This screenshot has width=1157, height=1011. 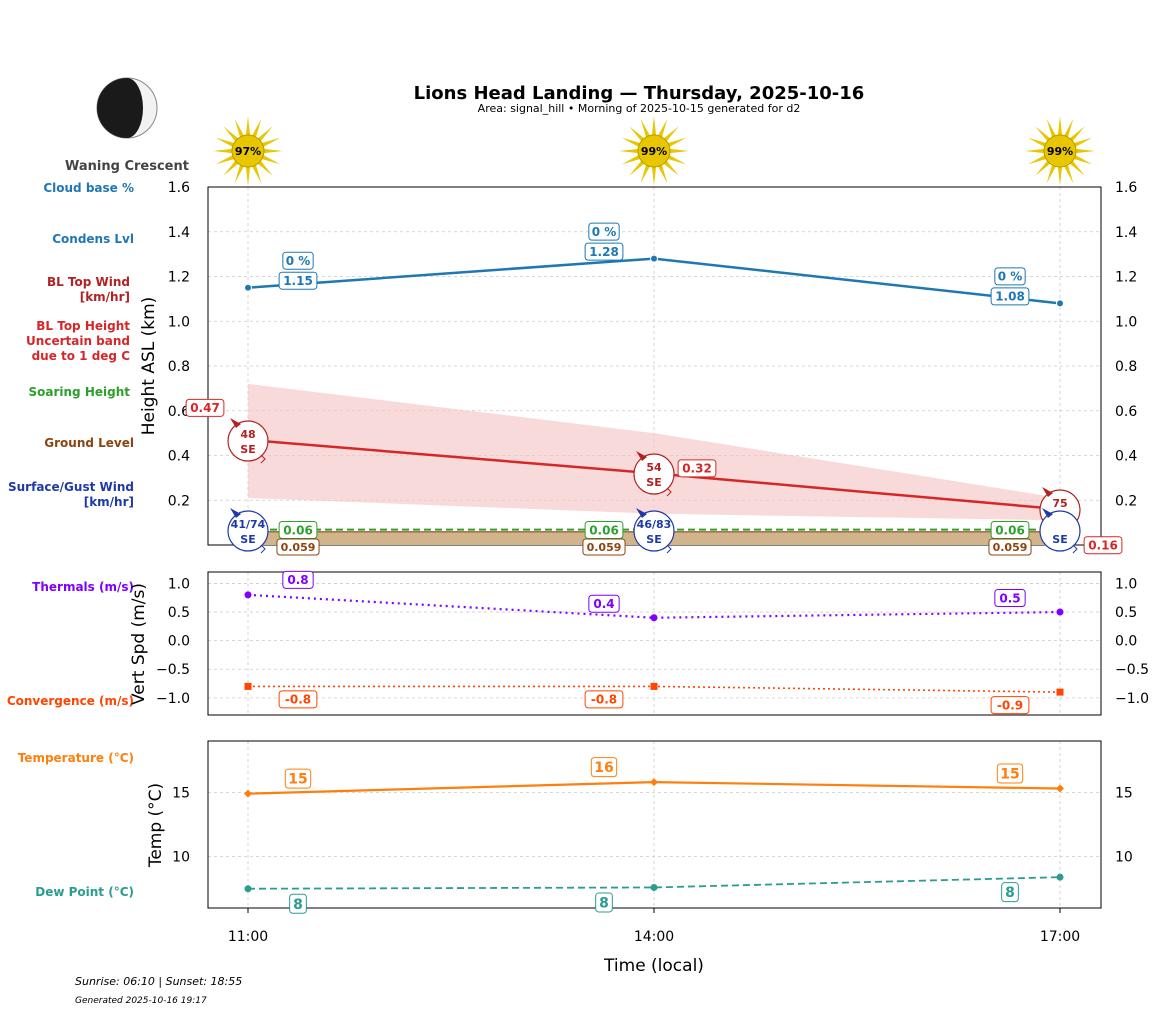 What do you see at coordinates (1126, 188) in the screenshot?
I see `y-tick-right: 1.6` at bounding box center [1126, 188].